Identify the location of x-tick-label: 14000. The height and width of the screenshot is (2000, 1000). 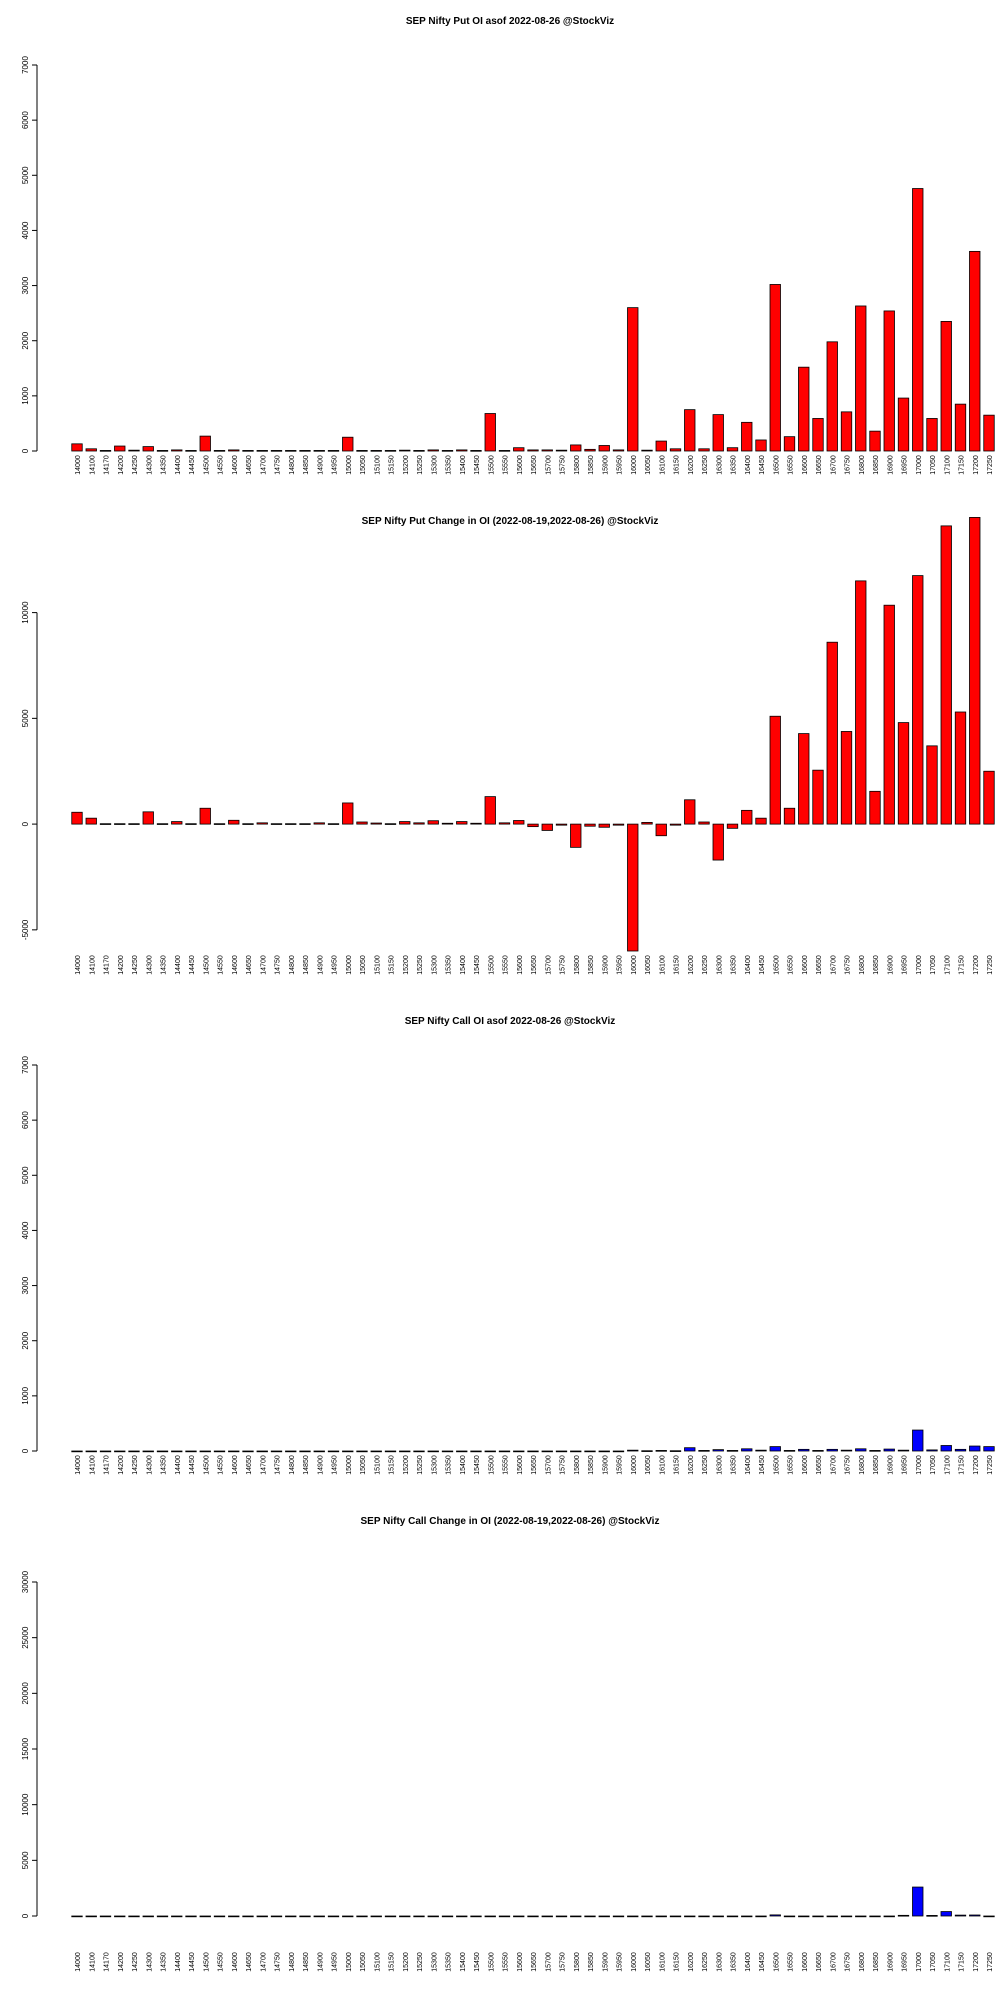
(78, 1962).